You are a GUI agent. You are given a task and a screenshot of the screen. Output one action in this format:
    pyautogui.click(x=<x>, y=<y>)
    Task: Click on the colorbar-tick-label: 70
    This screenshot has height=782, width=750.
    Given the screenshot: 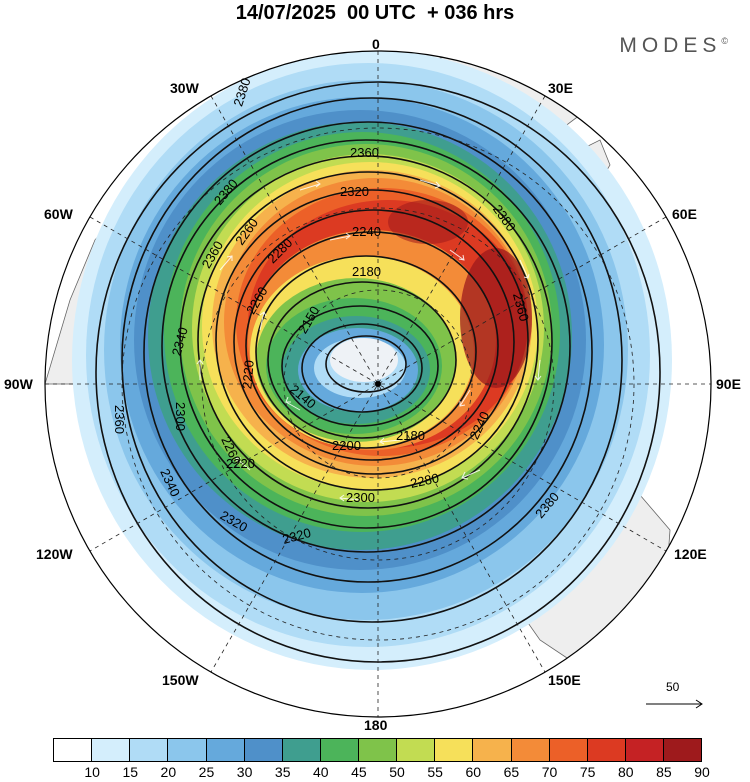 What is the action you would take?
    pyautogui.click(x=549, y=772)
    